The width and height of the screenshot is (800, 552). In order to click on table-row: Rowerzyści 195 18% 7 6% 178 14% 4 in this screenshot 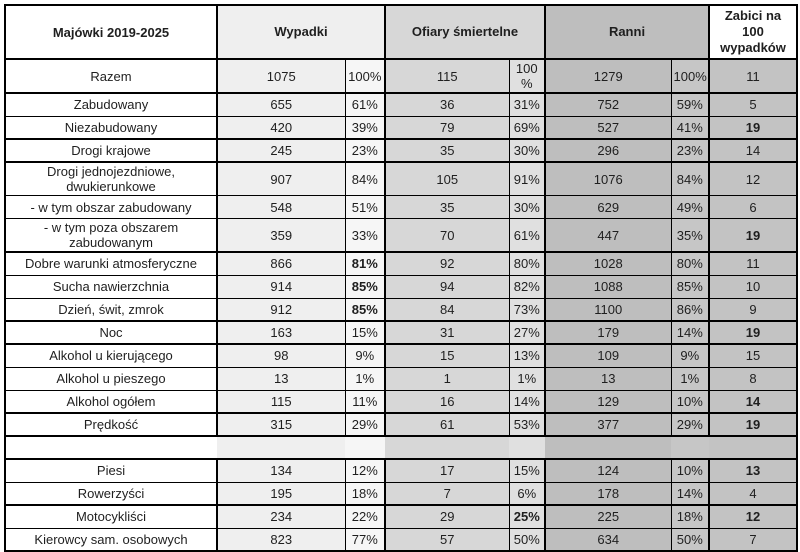, I will do `click(401, 494)`.